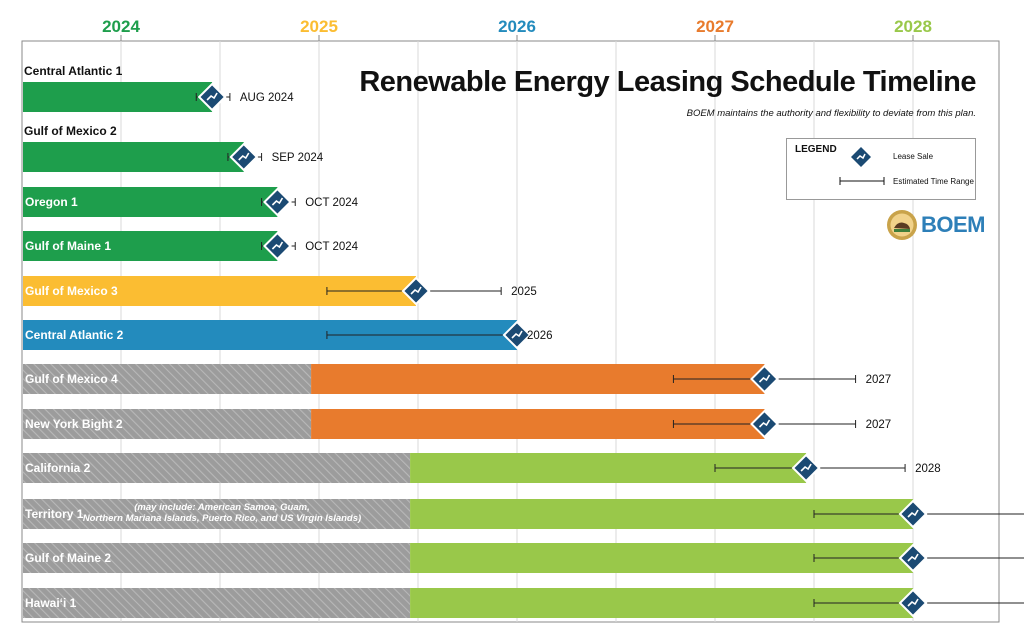  I want to click on row-new-york-bight-2: New York Bight 2 2027, so click(457, 424).